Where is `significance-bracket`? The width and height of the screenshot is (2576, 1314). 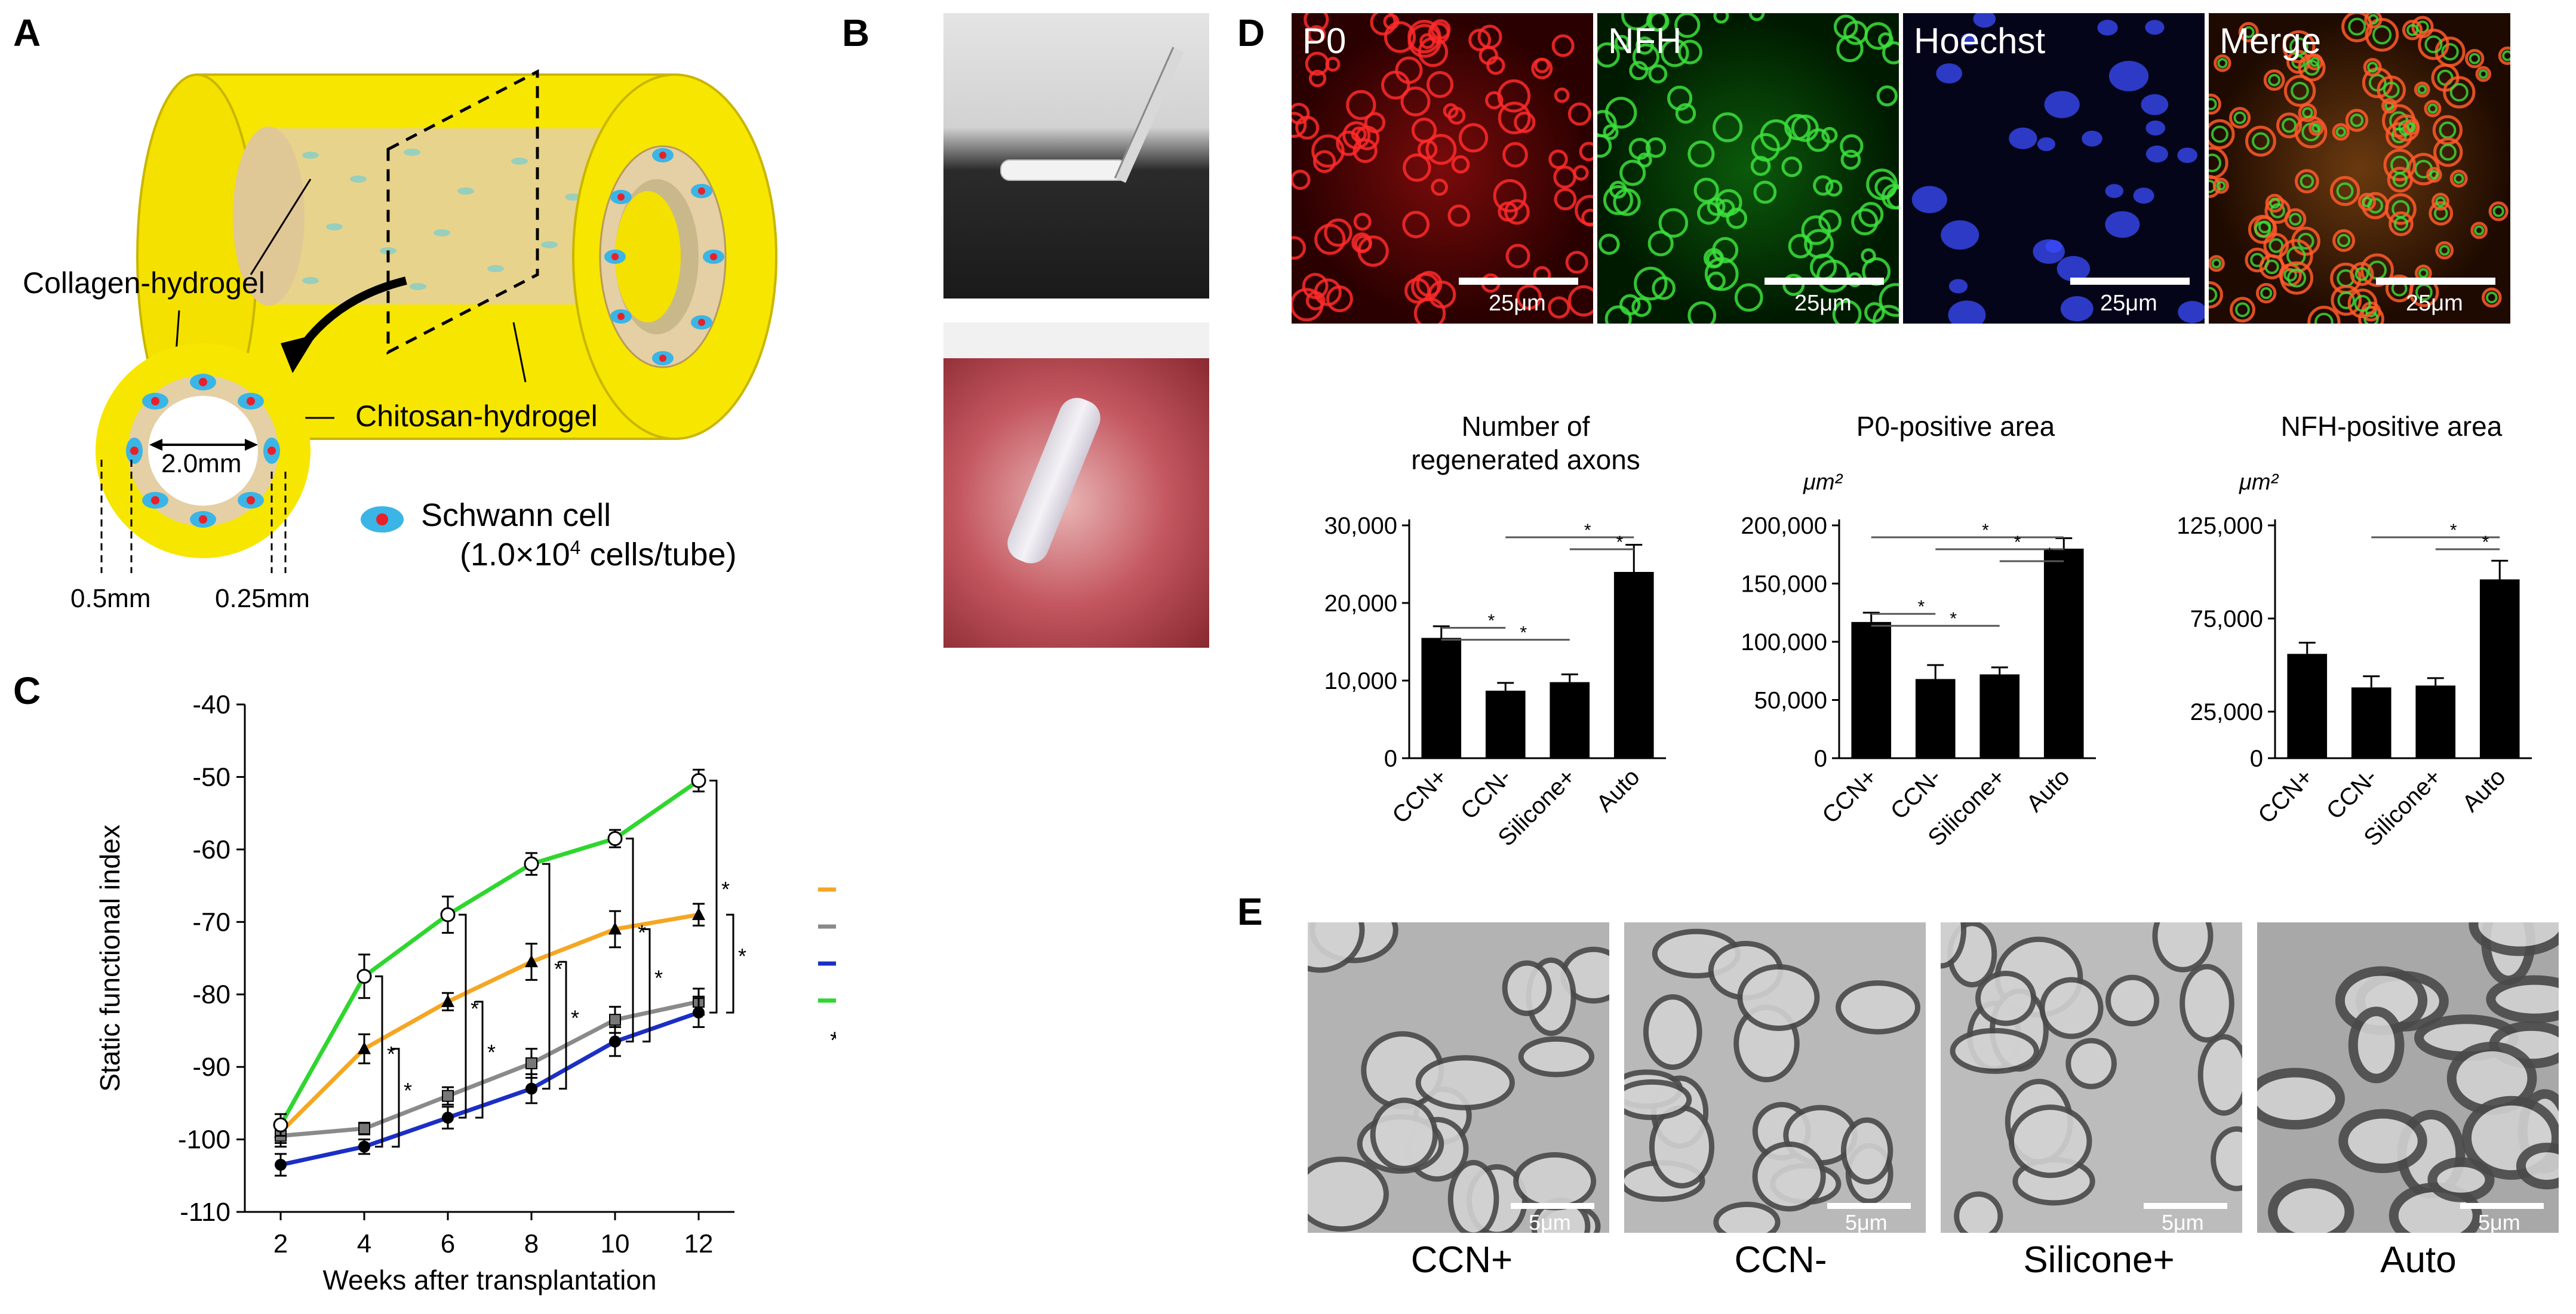
significance-bracket is located at coordinates (546, 976).